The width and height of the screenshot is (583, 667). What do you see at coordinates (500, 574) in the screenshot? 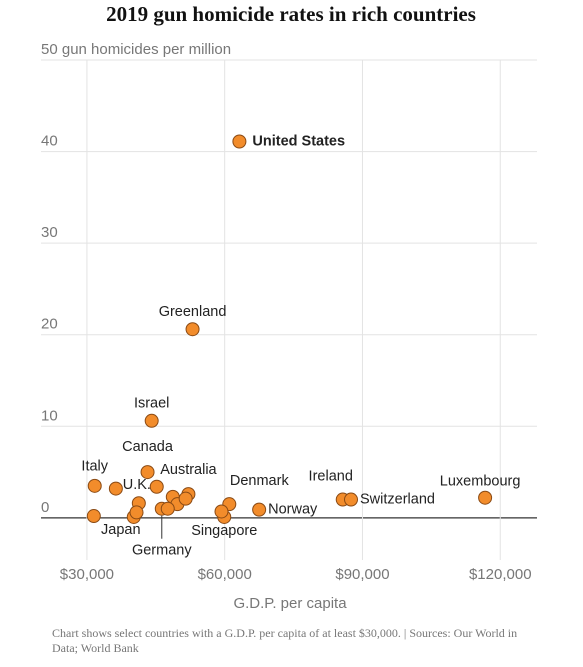
I see `x-tick-label: $120,000` at bounding box center [500, 574].